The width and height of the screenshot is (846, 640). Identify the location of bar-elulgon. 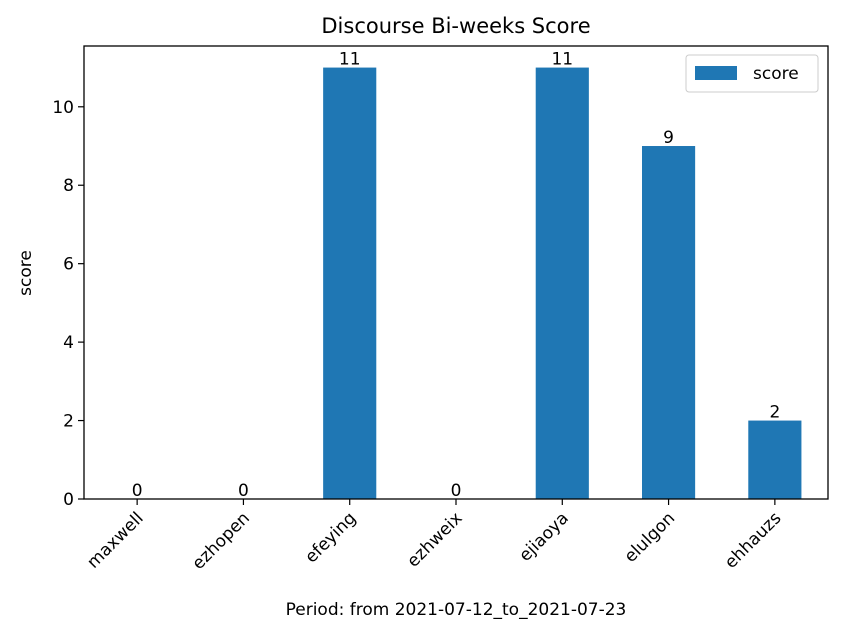
(669, 322).